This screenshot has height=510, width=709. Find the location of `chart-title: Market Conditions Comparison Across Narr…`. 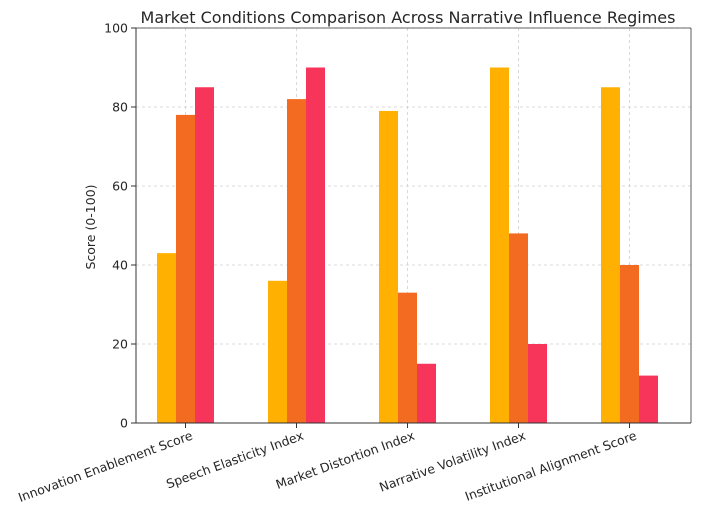

chart-title: Market Conditions Comparison Across Narr… is located at coordinates (408, 17).